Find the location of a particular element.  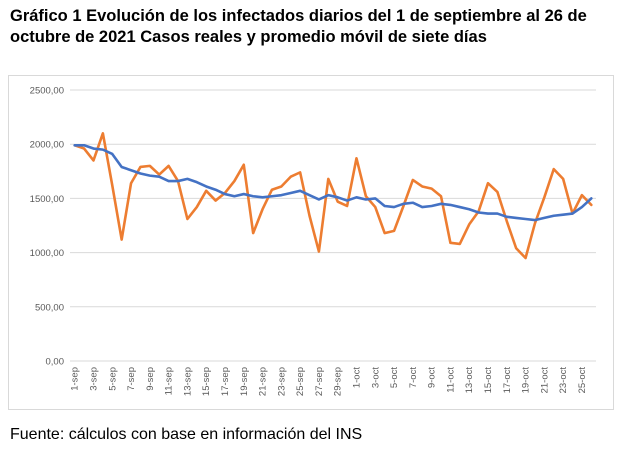

y-tick-label: 1500,00 is located at coordinates (47, 199).